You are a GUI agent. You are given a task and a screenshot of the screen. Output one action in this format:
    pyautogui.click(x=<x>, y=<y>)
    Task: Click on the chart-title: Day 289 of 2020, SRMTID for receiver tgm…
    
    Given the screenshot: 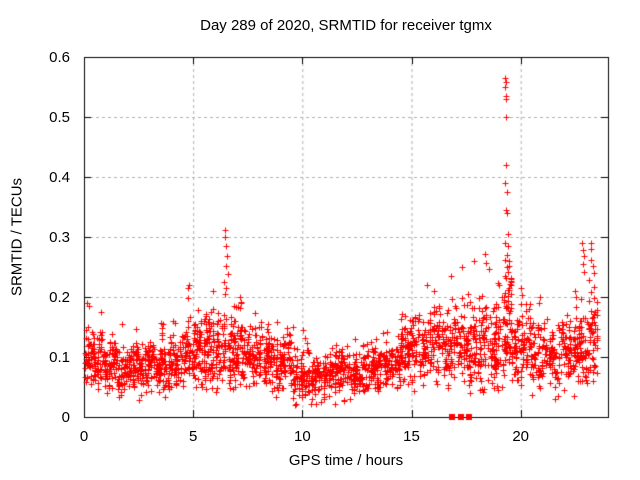 What is the action you would take?
    pyautogui.click(x=346, y=25)
    